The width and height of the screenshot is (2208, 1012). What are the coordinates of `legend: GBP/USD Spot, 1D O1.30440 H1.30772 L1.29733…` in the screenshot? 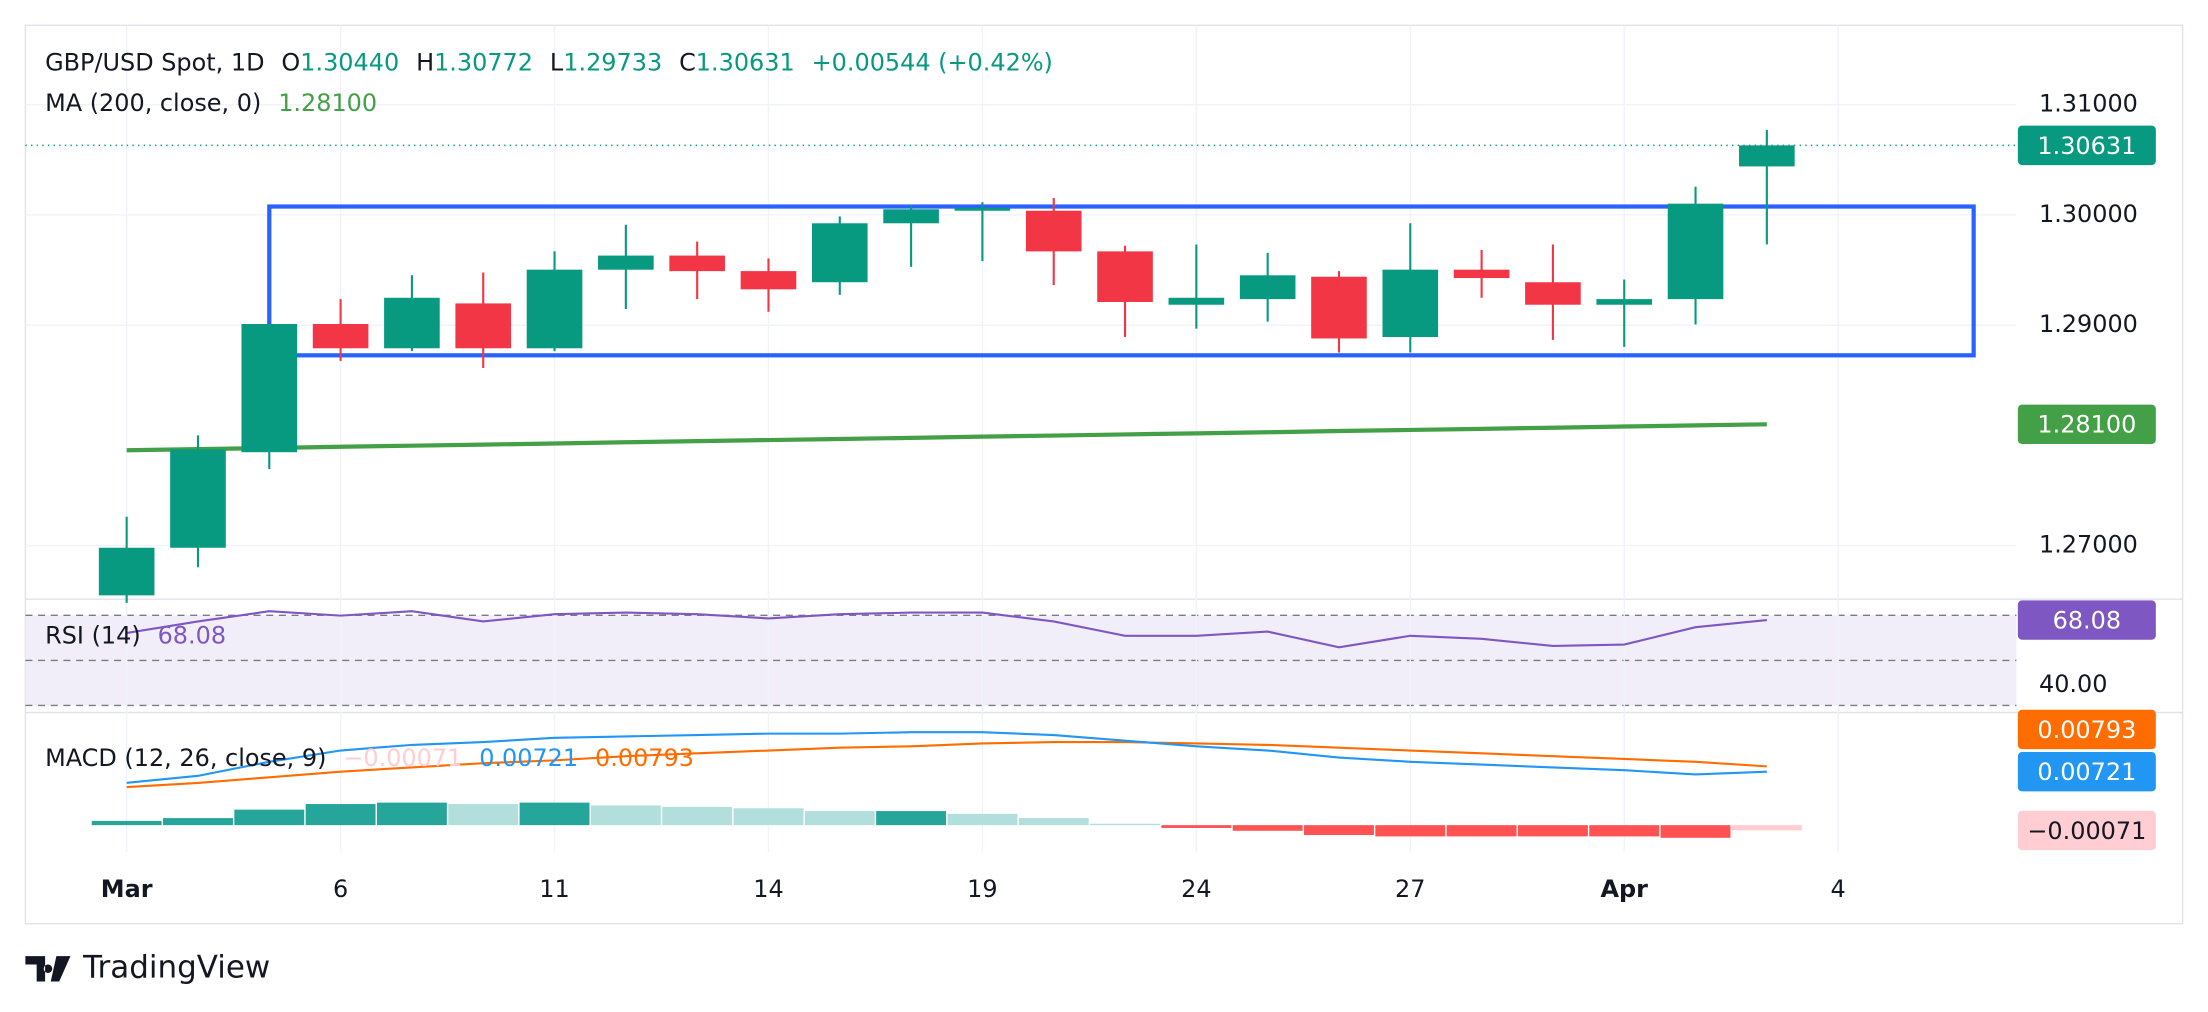 It's located at (549, 62).